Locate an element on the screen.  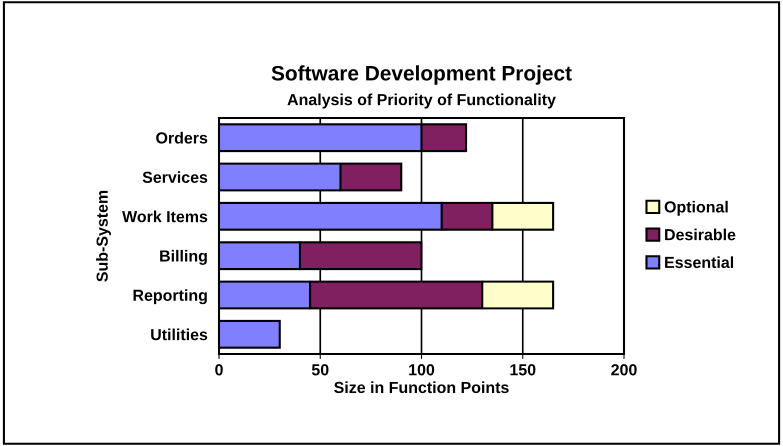
x-tick-label: 150 is located at coordinates (523, 370).